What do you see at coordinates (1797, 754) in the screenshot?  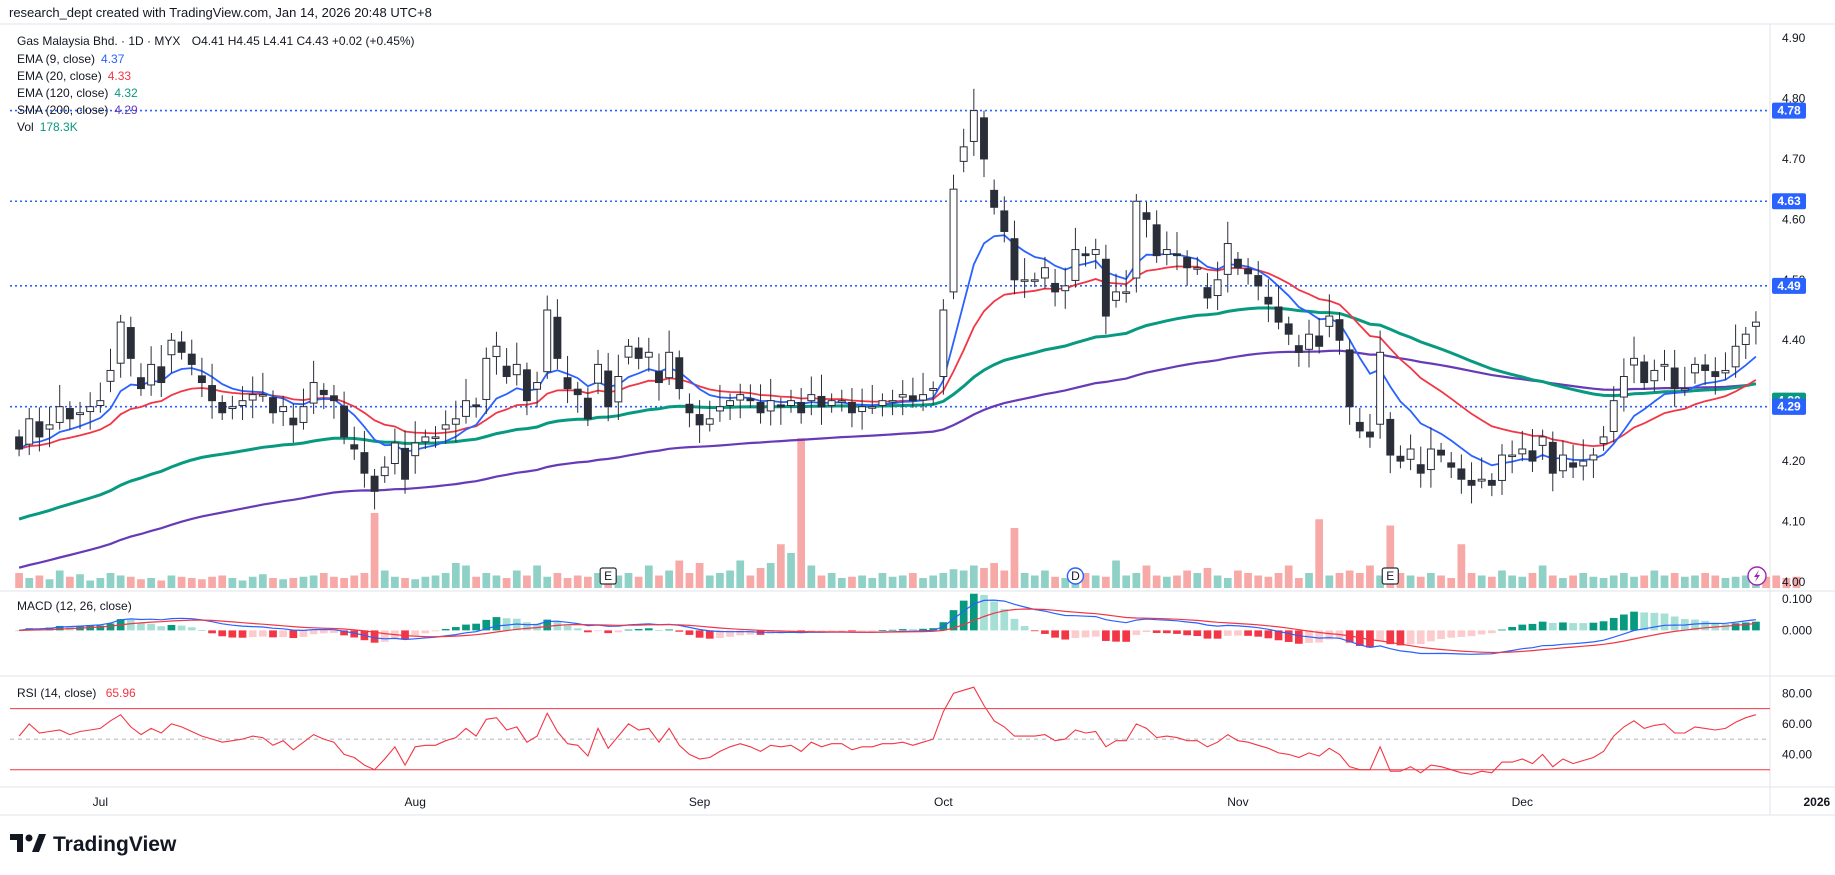 I see `rsi-tick-label: 40.00` at bounding box center [1797, 754].